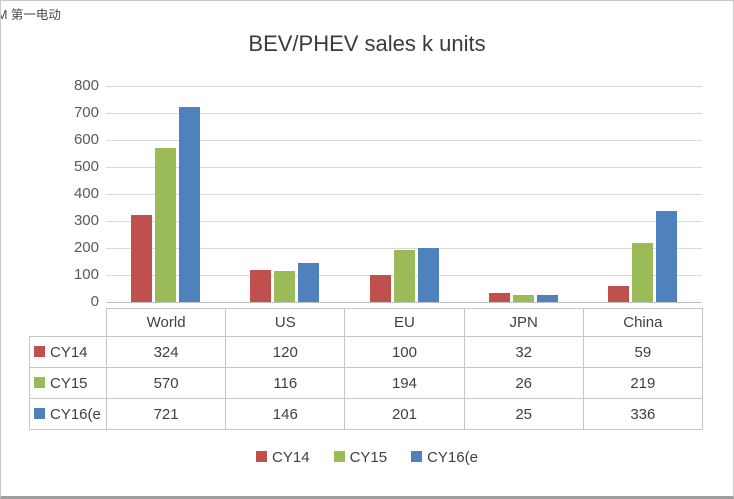 The height and width of the screenshot is (499, 734). Describe the element at coordinates (86, 112) in the screenshot. I see `y-tick-label: 700` at that location.